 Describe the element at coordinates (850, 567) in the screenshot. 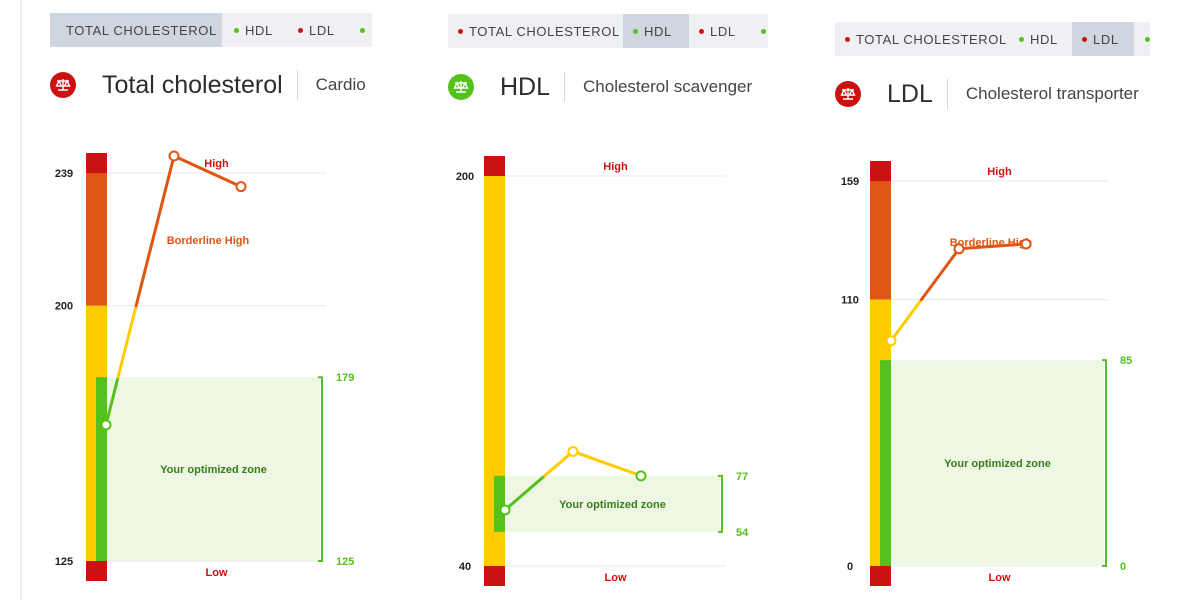

I see `y-tick-label: 0` at that location.